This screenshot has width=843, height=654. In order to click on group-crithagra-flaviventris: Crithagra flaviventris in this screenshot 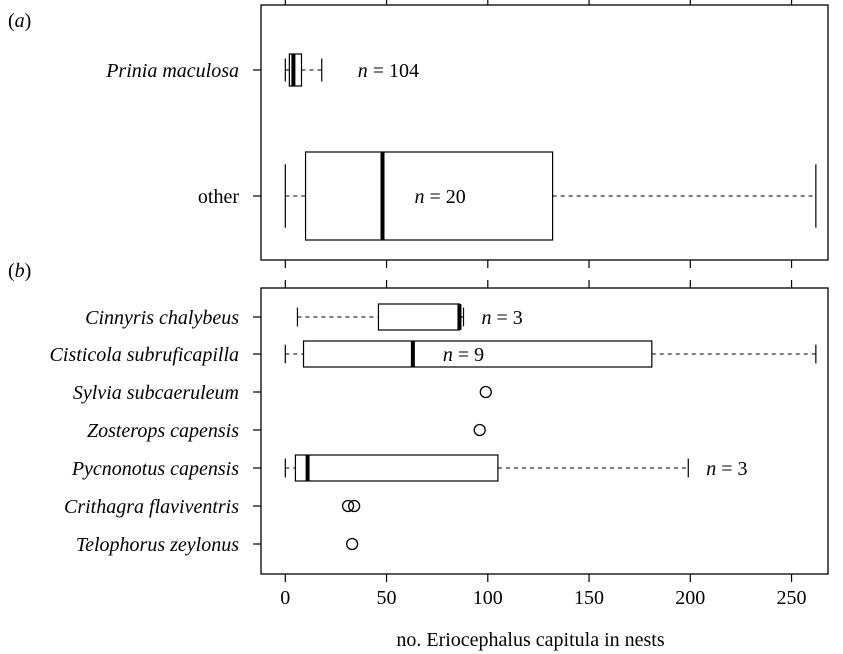, I will do `click(212, 507)`.